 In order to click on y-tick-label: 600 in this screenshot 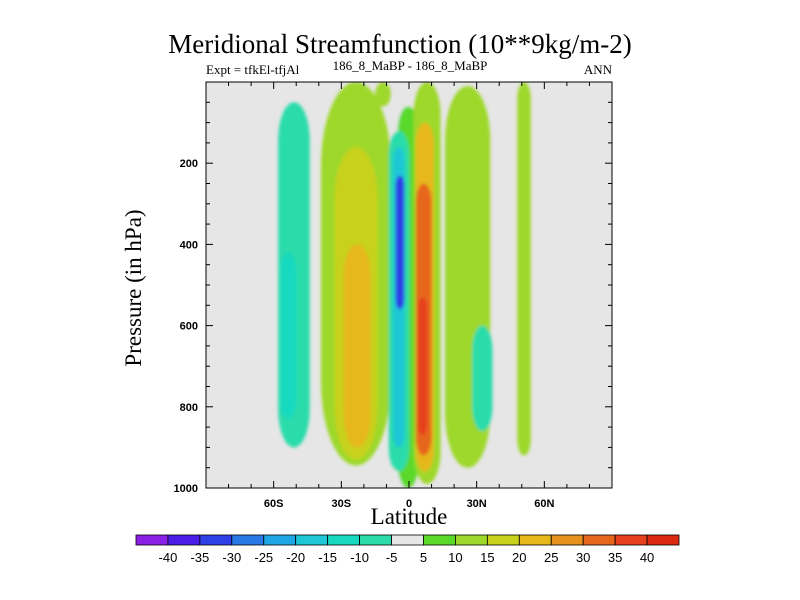, I will do `click(189, 327)`.